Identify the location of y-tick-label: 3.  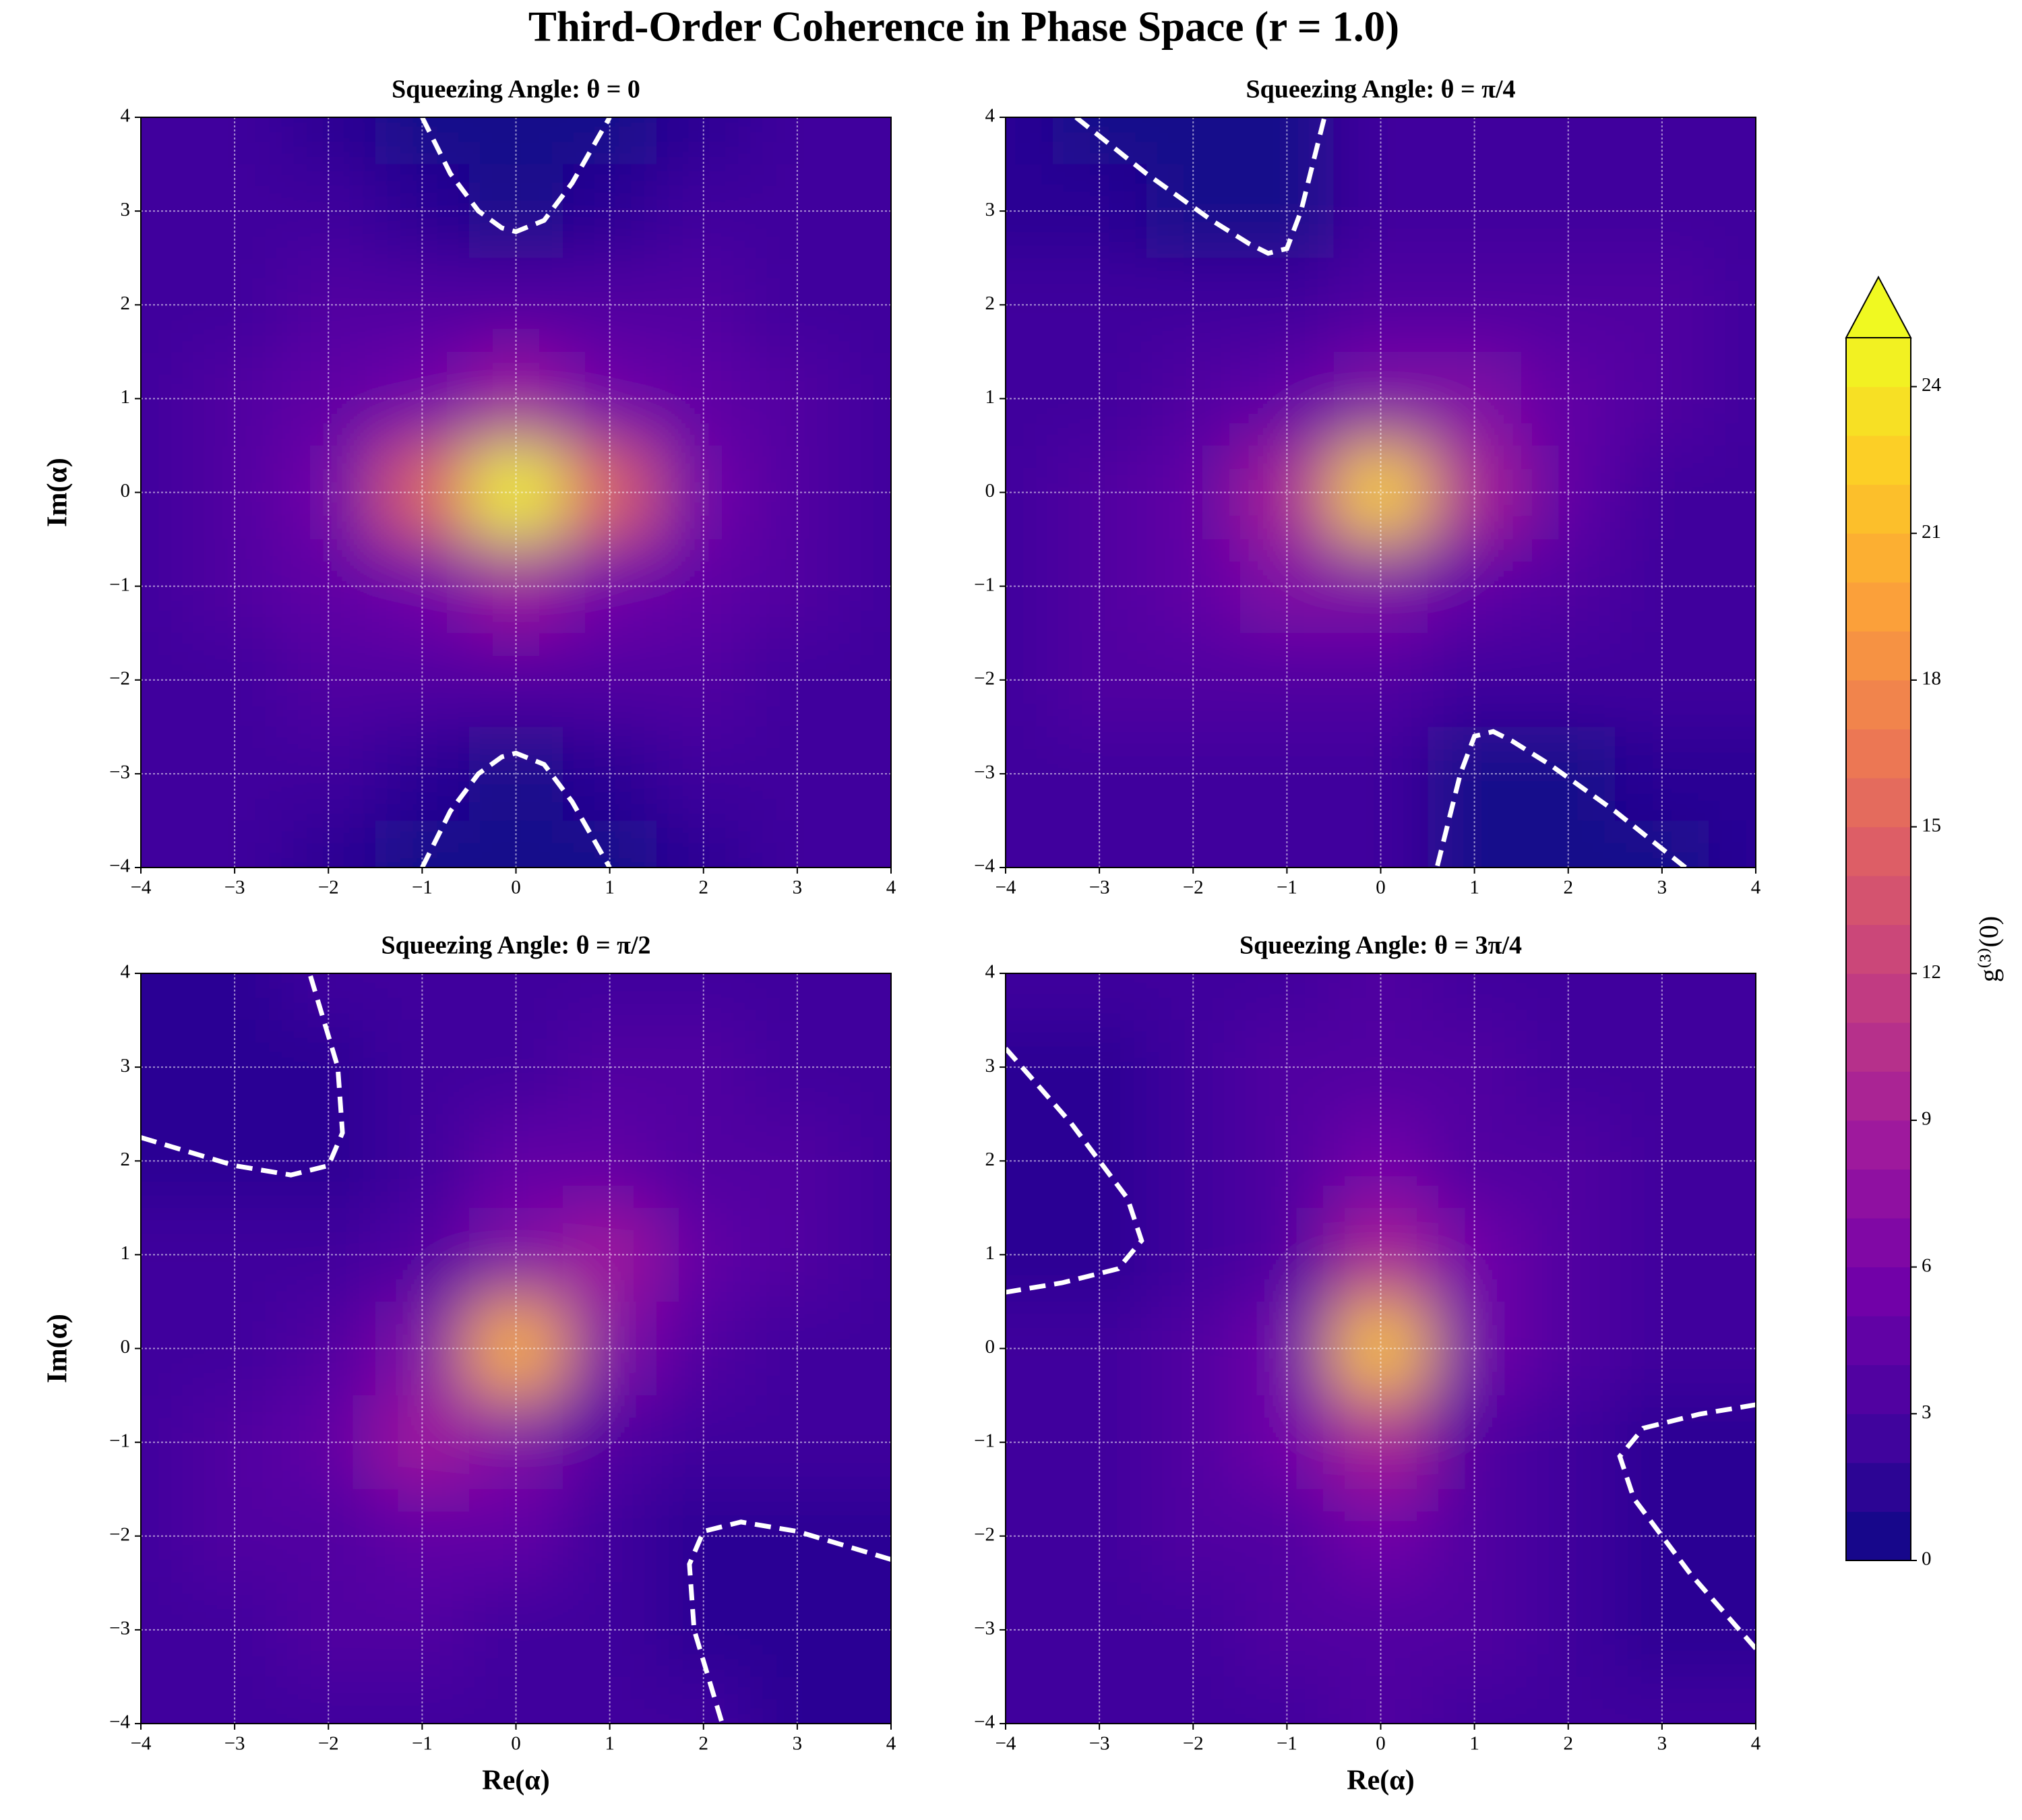
(126, 209).